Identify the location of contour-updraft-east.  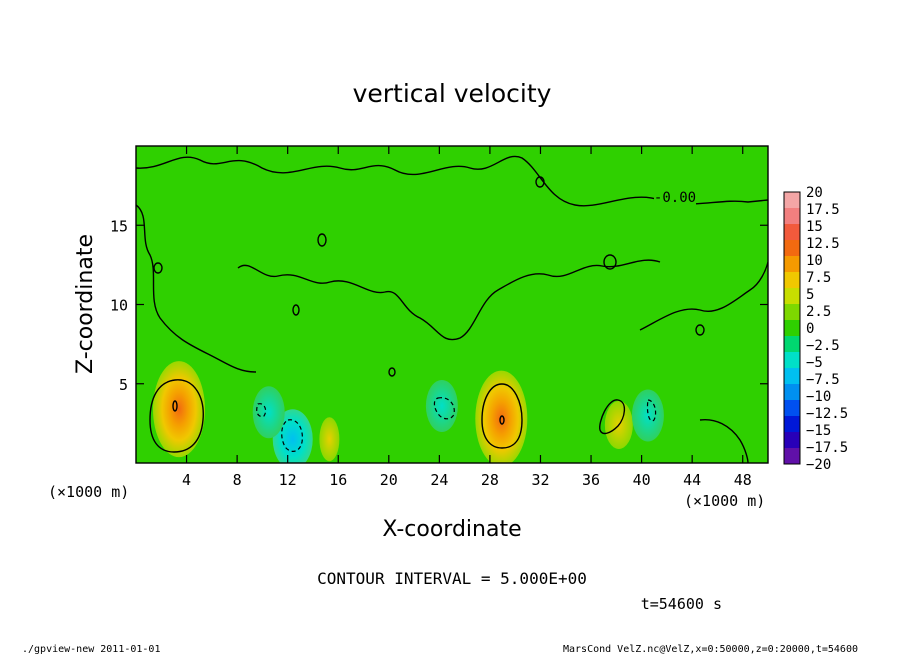
(612, 417).